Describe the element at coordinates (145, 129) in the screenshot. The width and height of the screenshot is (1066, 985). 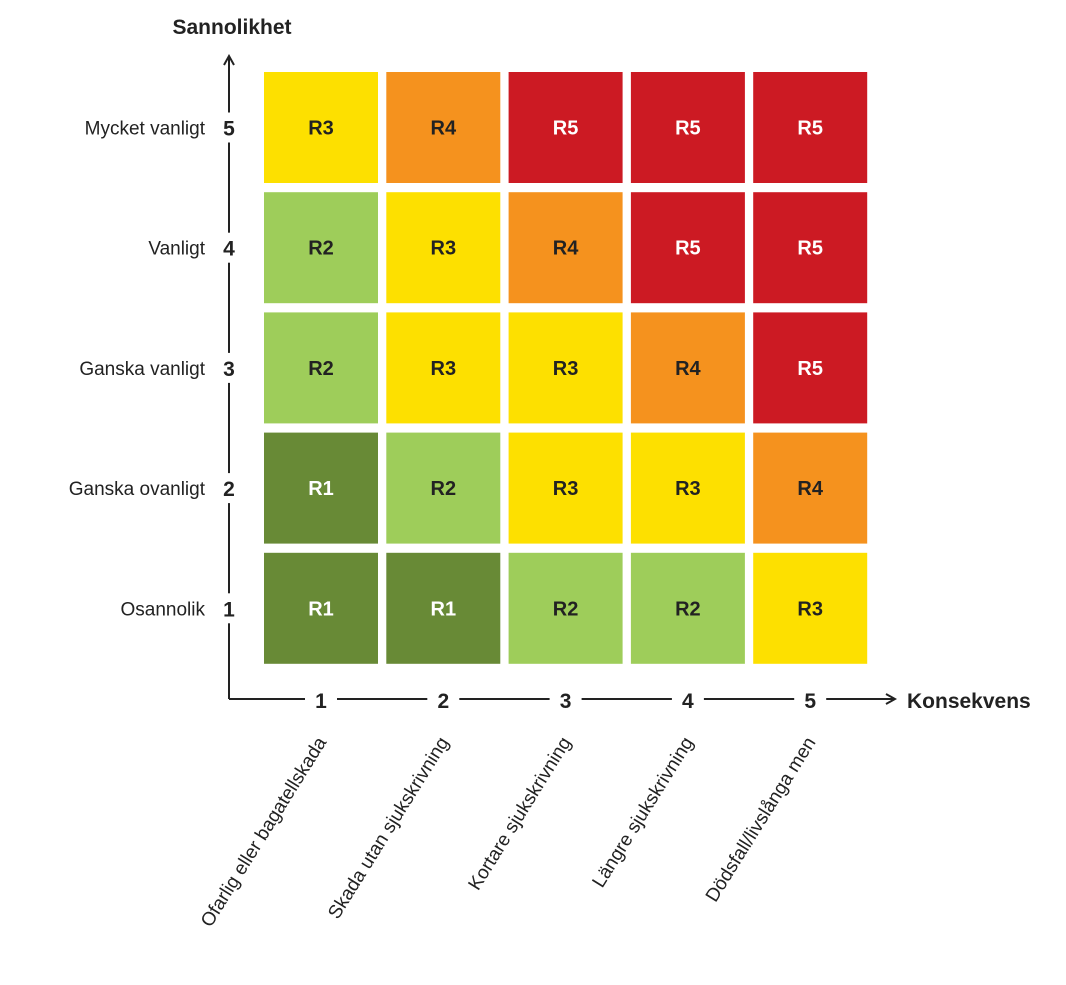
I see `y-category-label: Mycket vanligt` at that location.